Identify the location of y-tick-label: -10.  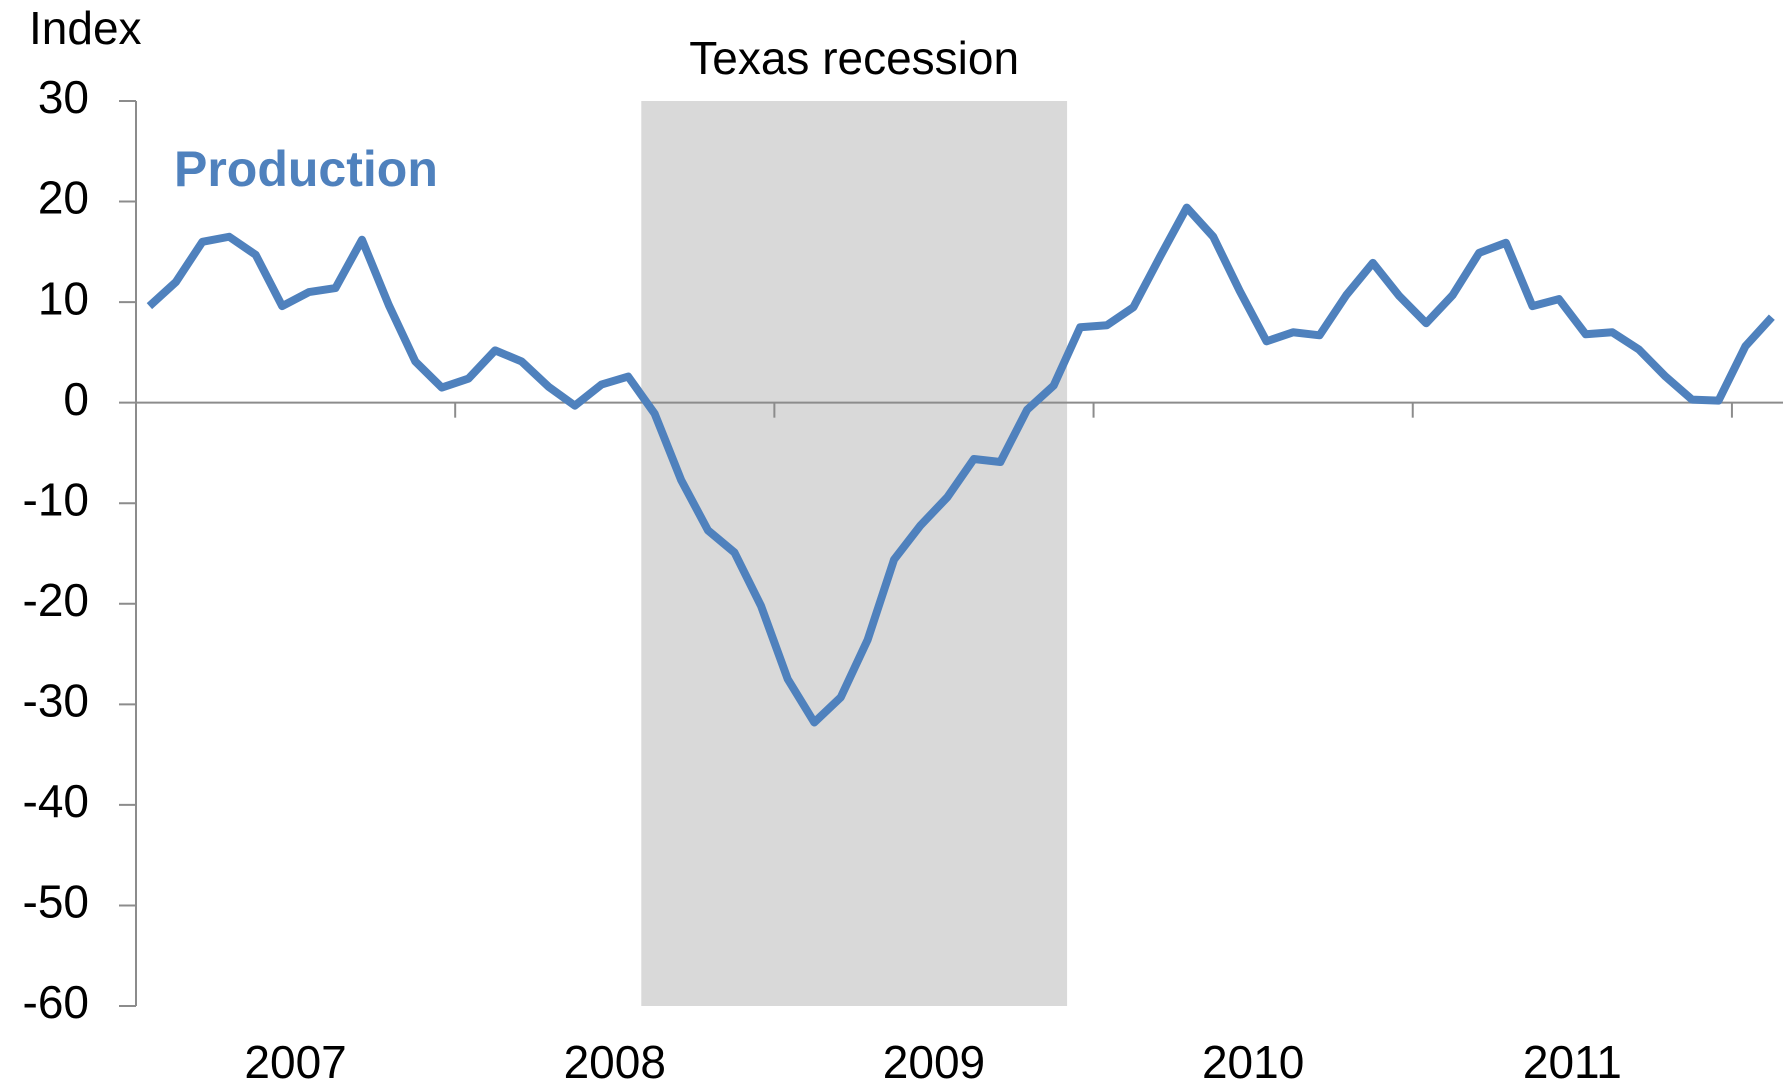
(56, 499).